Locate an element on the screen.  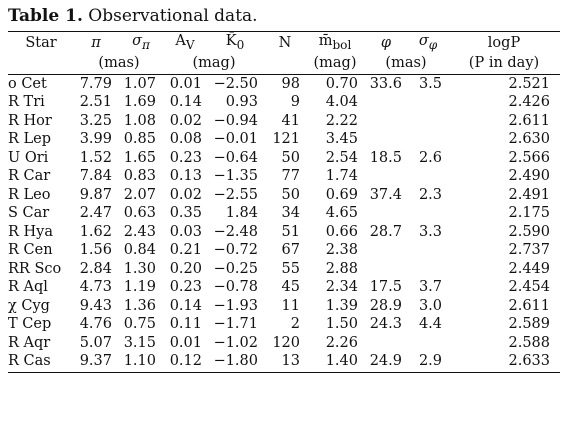
cell-n: 120 is located at coordinates (286, 342).